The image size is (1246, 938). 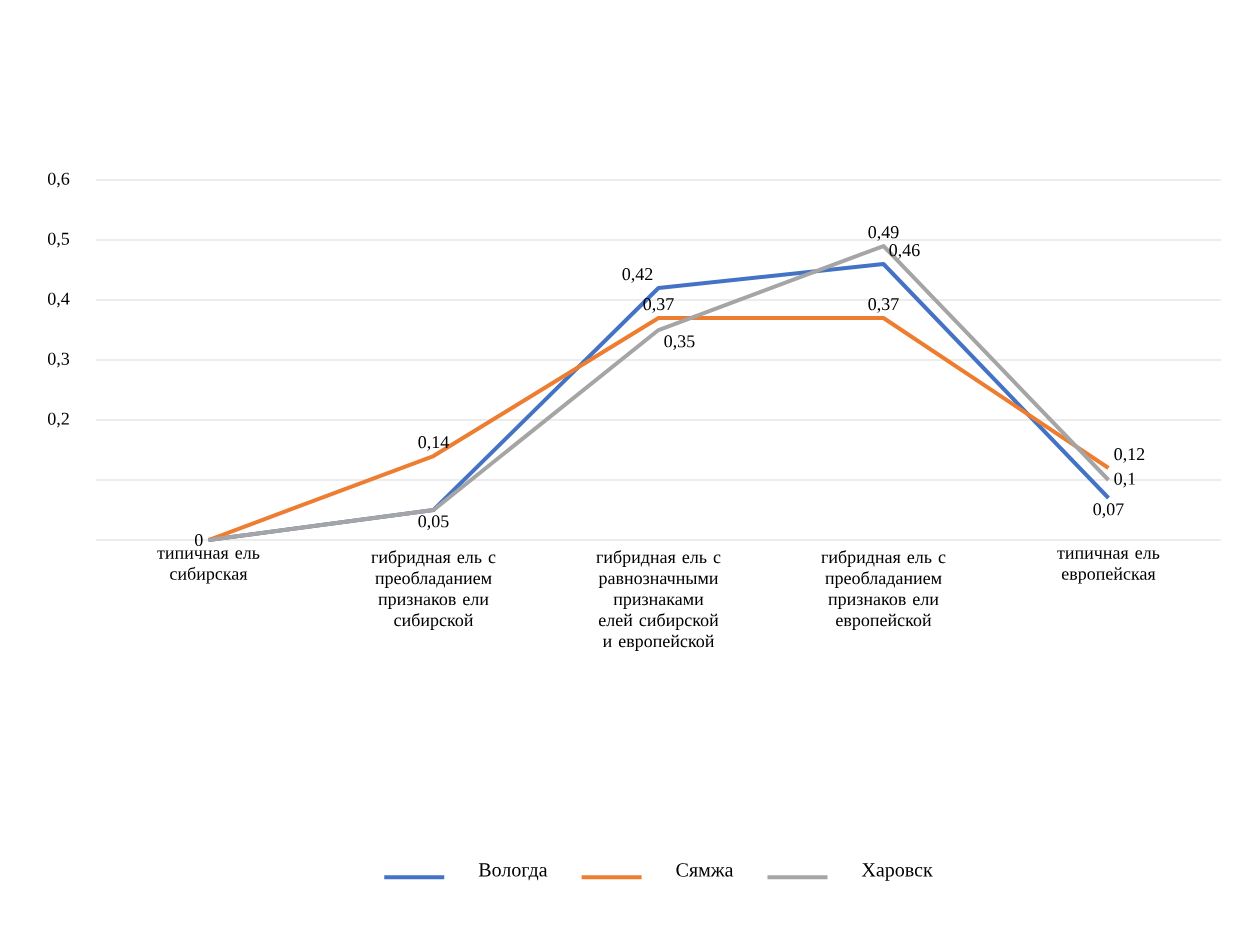 What do you see at coordinates (58, 420) in the screenshot?
I see `y-tick-label: 0,2` at bounding box center [58, 420].